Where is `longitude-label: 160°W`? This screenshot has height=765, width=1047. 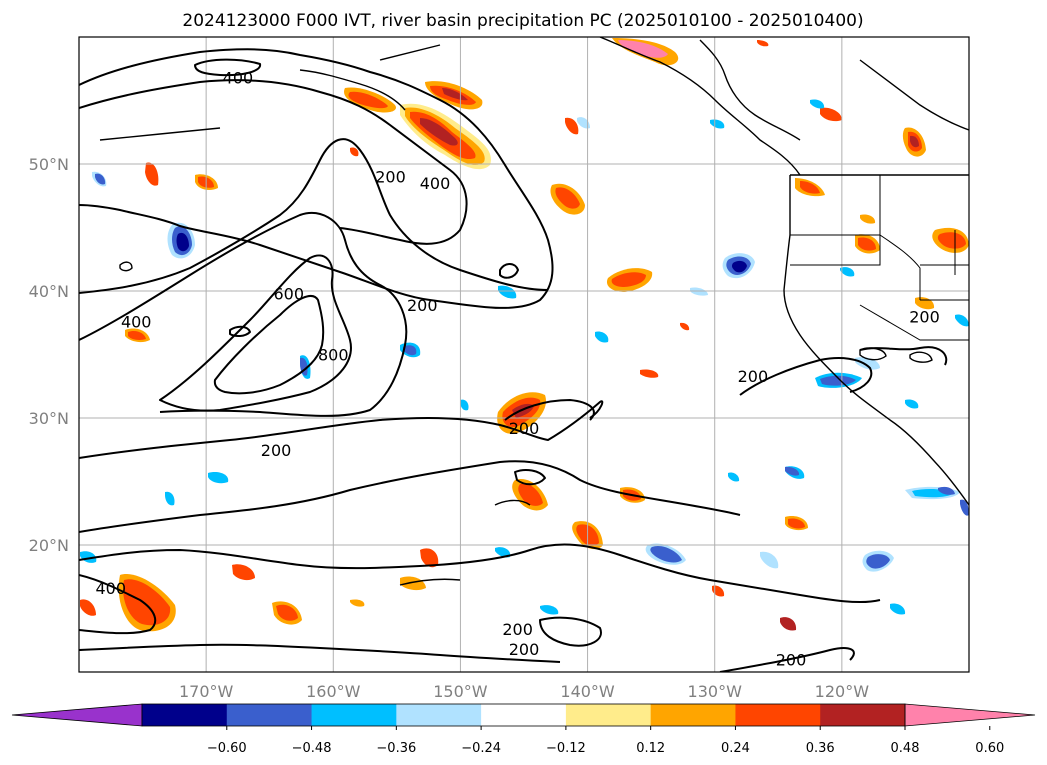
longitude-label: 160°W is located at coordinates (333, 691).